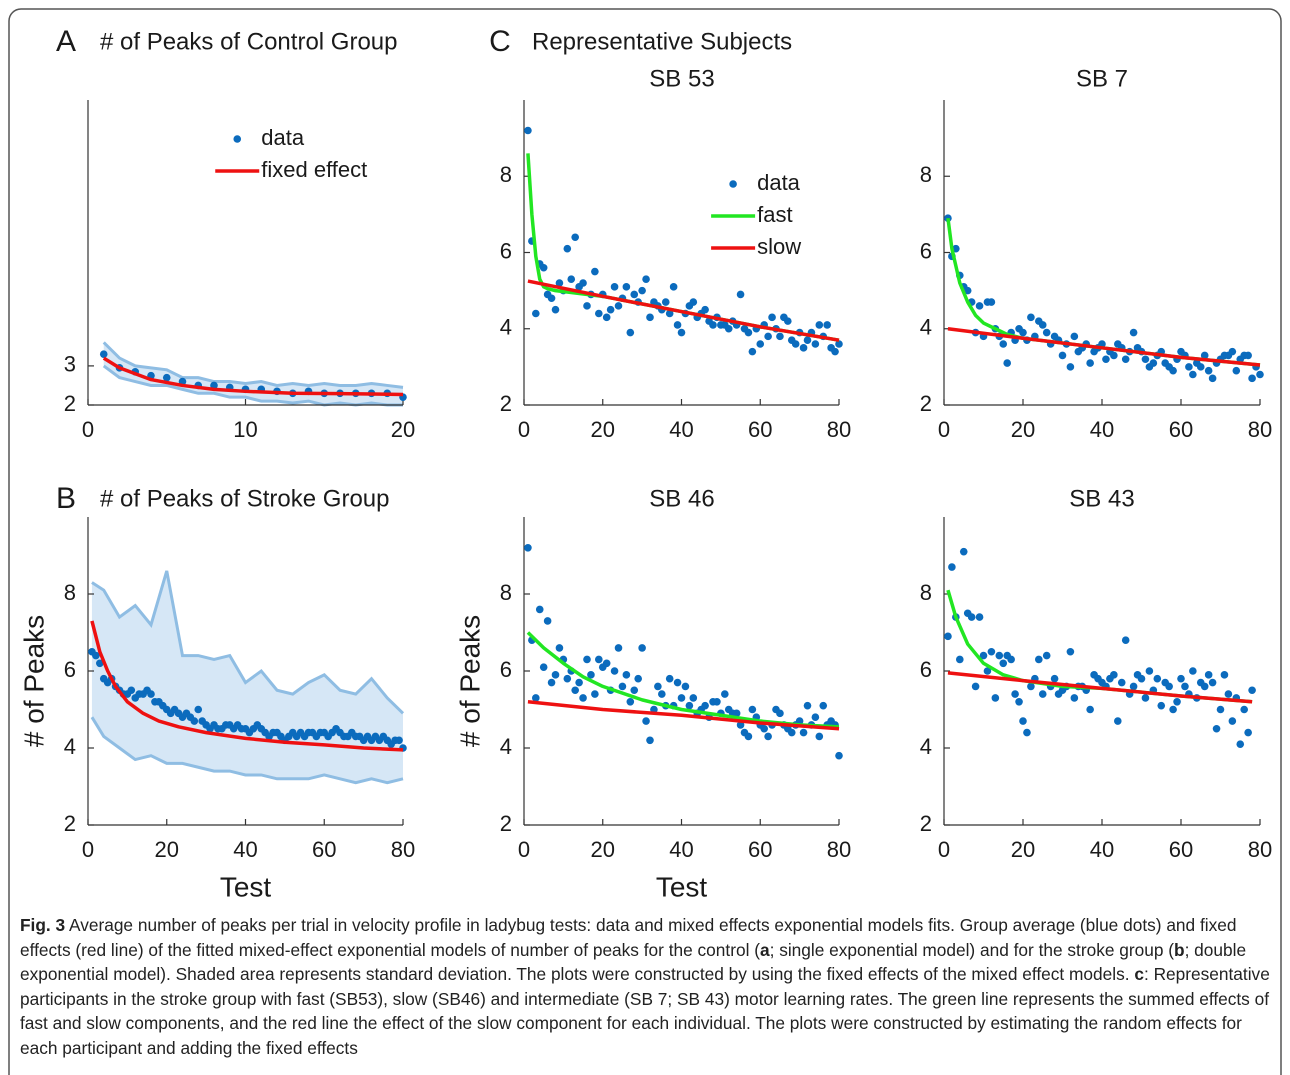  What do you see at coordinates (1139, 974) in the screenshot?
I see `caption-letter: c` at bounding box center [1139, 974].